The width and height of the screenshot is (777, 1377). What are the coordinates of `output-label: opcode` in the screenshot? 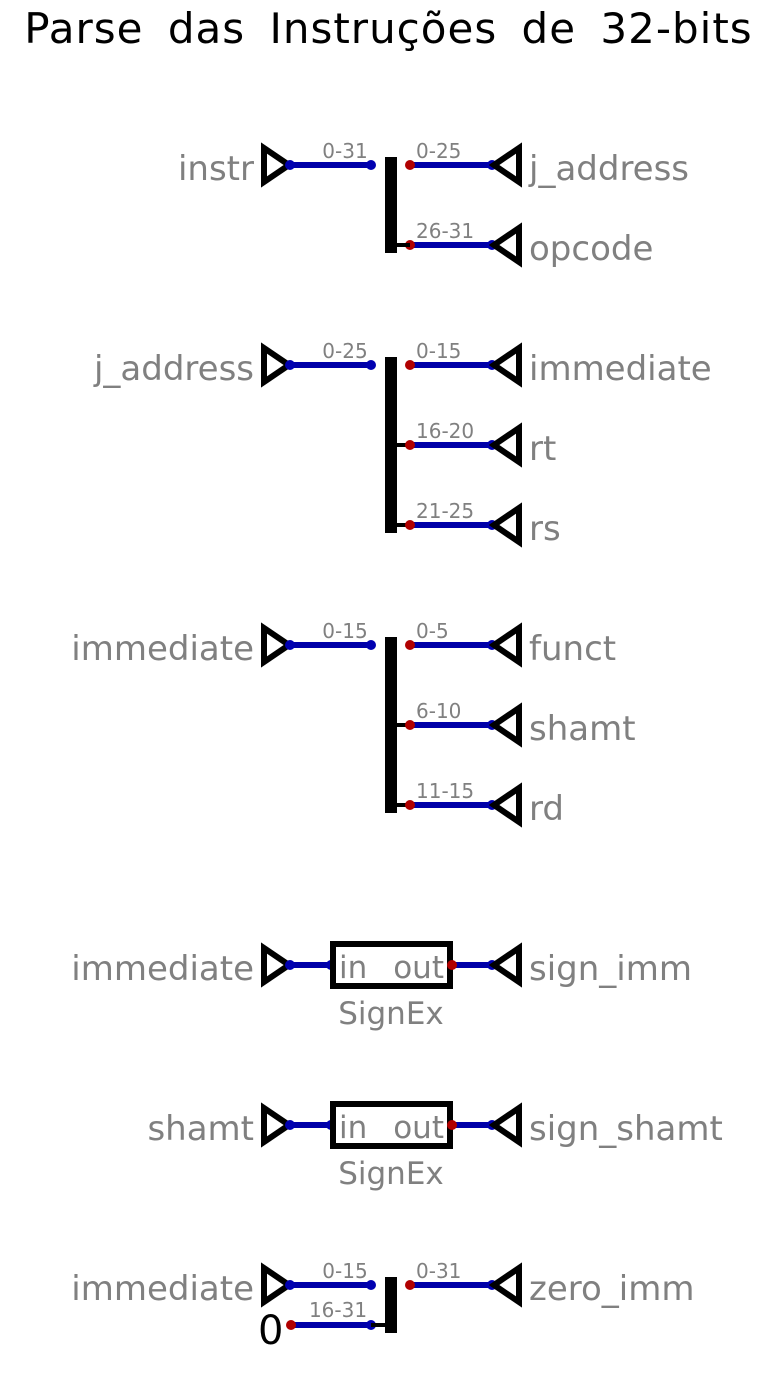 It's located at (591, 249).